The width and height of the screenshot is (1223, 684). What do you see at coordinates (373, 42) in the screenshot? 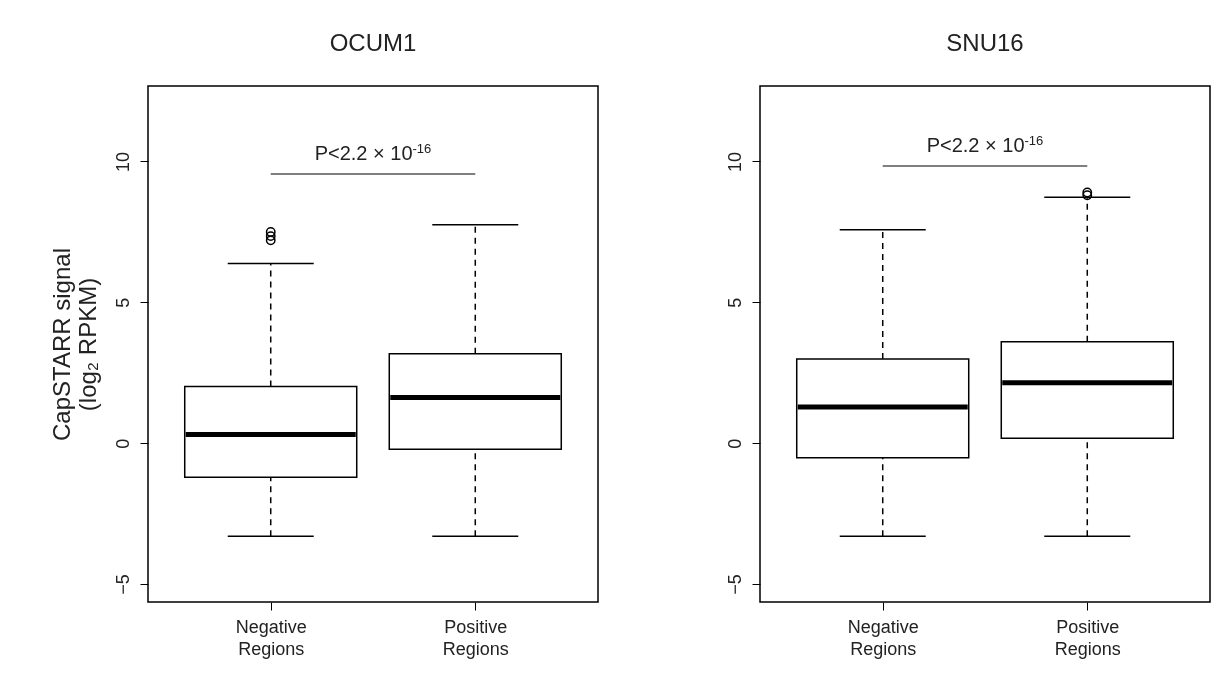
I see `chart-title: OCUM1` at bounding box center [373, 42].